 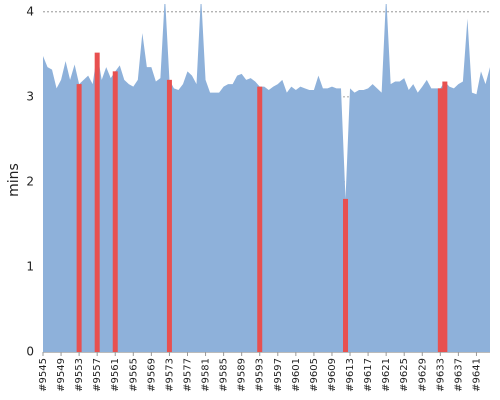 What do you see at coordinates (350, 375) in the screenshot?
I see `x-tick-label: #9613` at bounding box center [350, 375].